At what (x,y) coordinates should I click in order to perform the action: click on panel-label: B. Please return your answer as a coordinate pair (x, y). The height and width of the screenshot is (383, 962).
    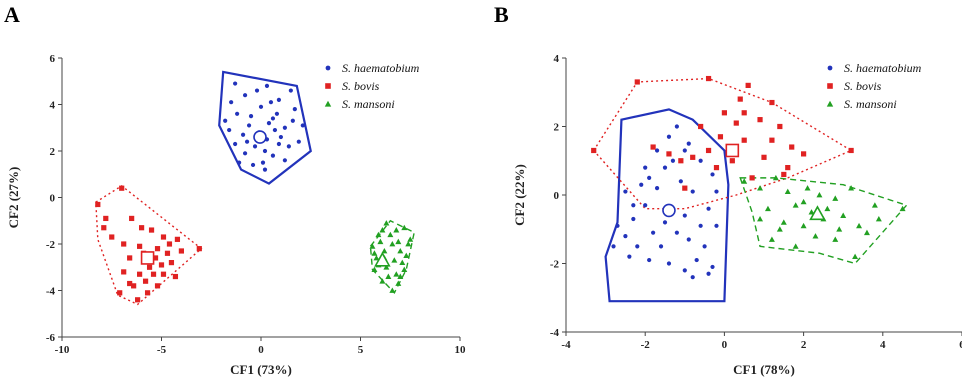
    Looking at the image, I should click on (501, 14).